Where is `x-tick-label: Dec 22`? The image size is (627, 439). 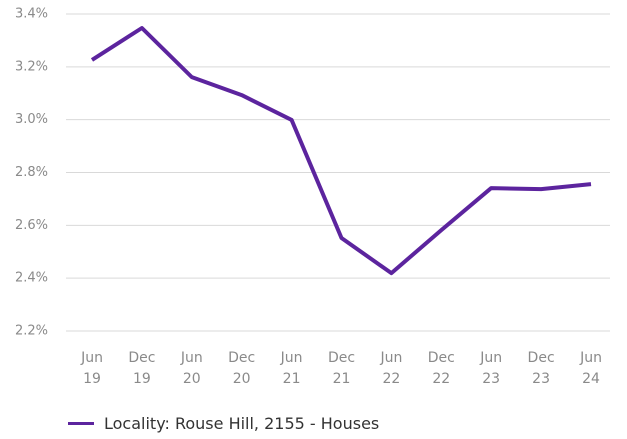 x-tick-label: Dec 22 is located at coordinates (441, 368).